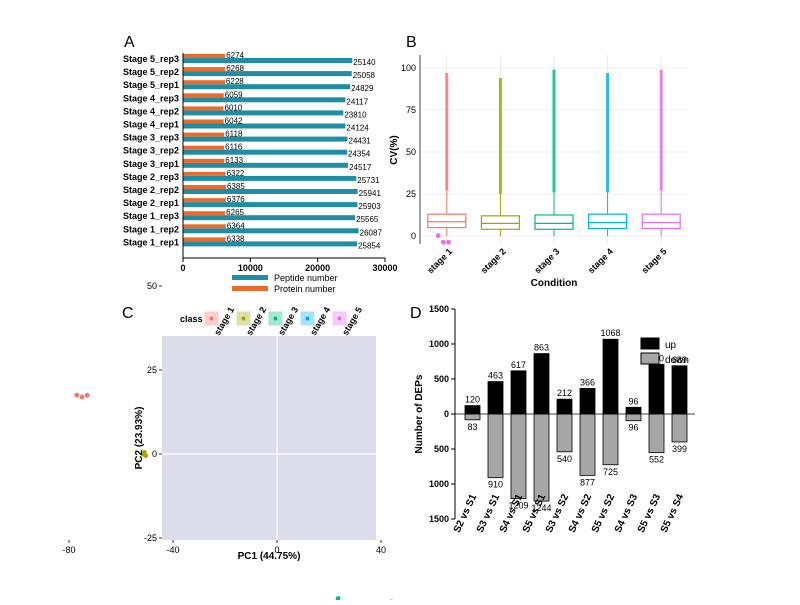 This screenshot has height=605, width=800. What do you see at coordinates (234, 121) in the screenshot?
I see `protein-value-label: 6042` at bounding box center [234, 121].